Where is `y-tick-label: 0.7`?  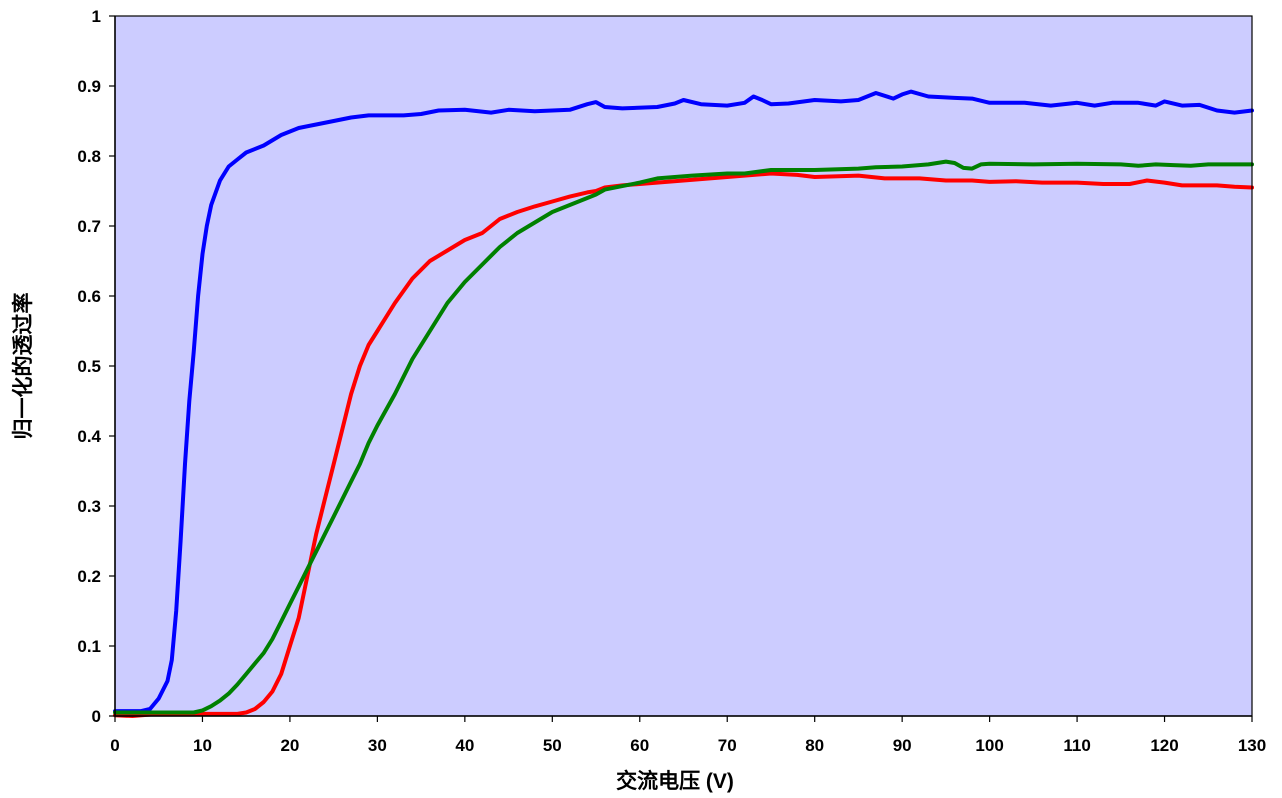 y-tick-label: 0.7 is located at coordinates (89, 226).